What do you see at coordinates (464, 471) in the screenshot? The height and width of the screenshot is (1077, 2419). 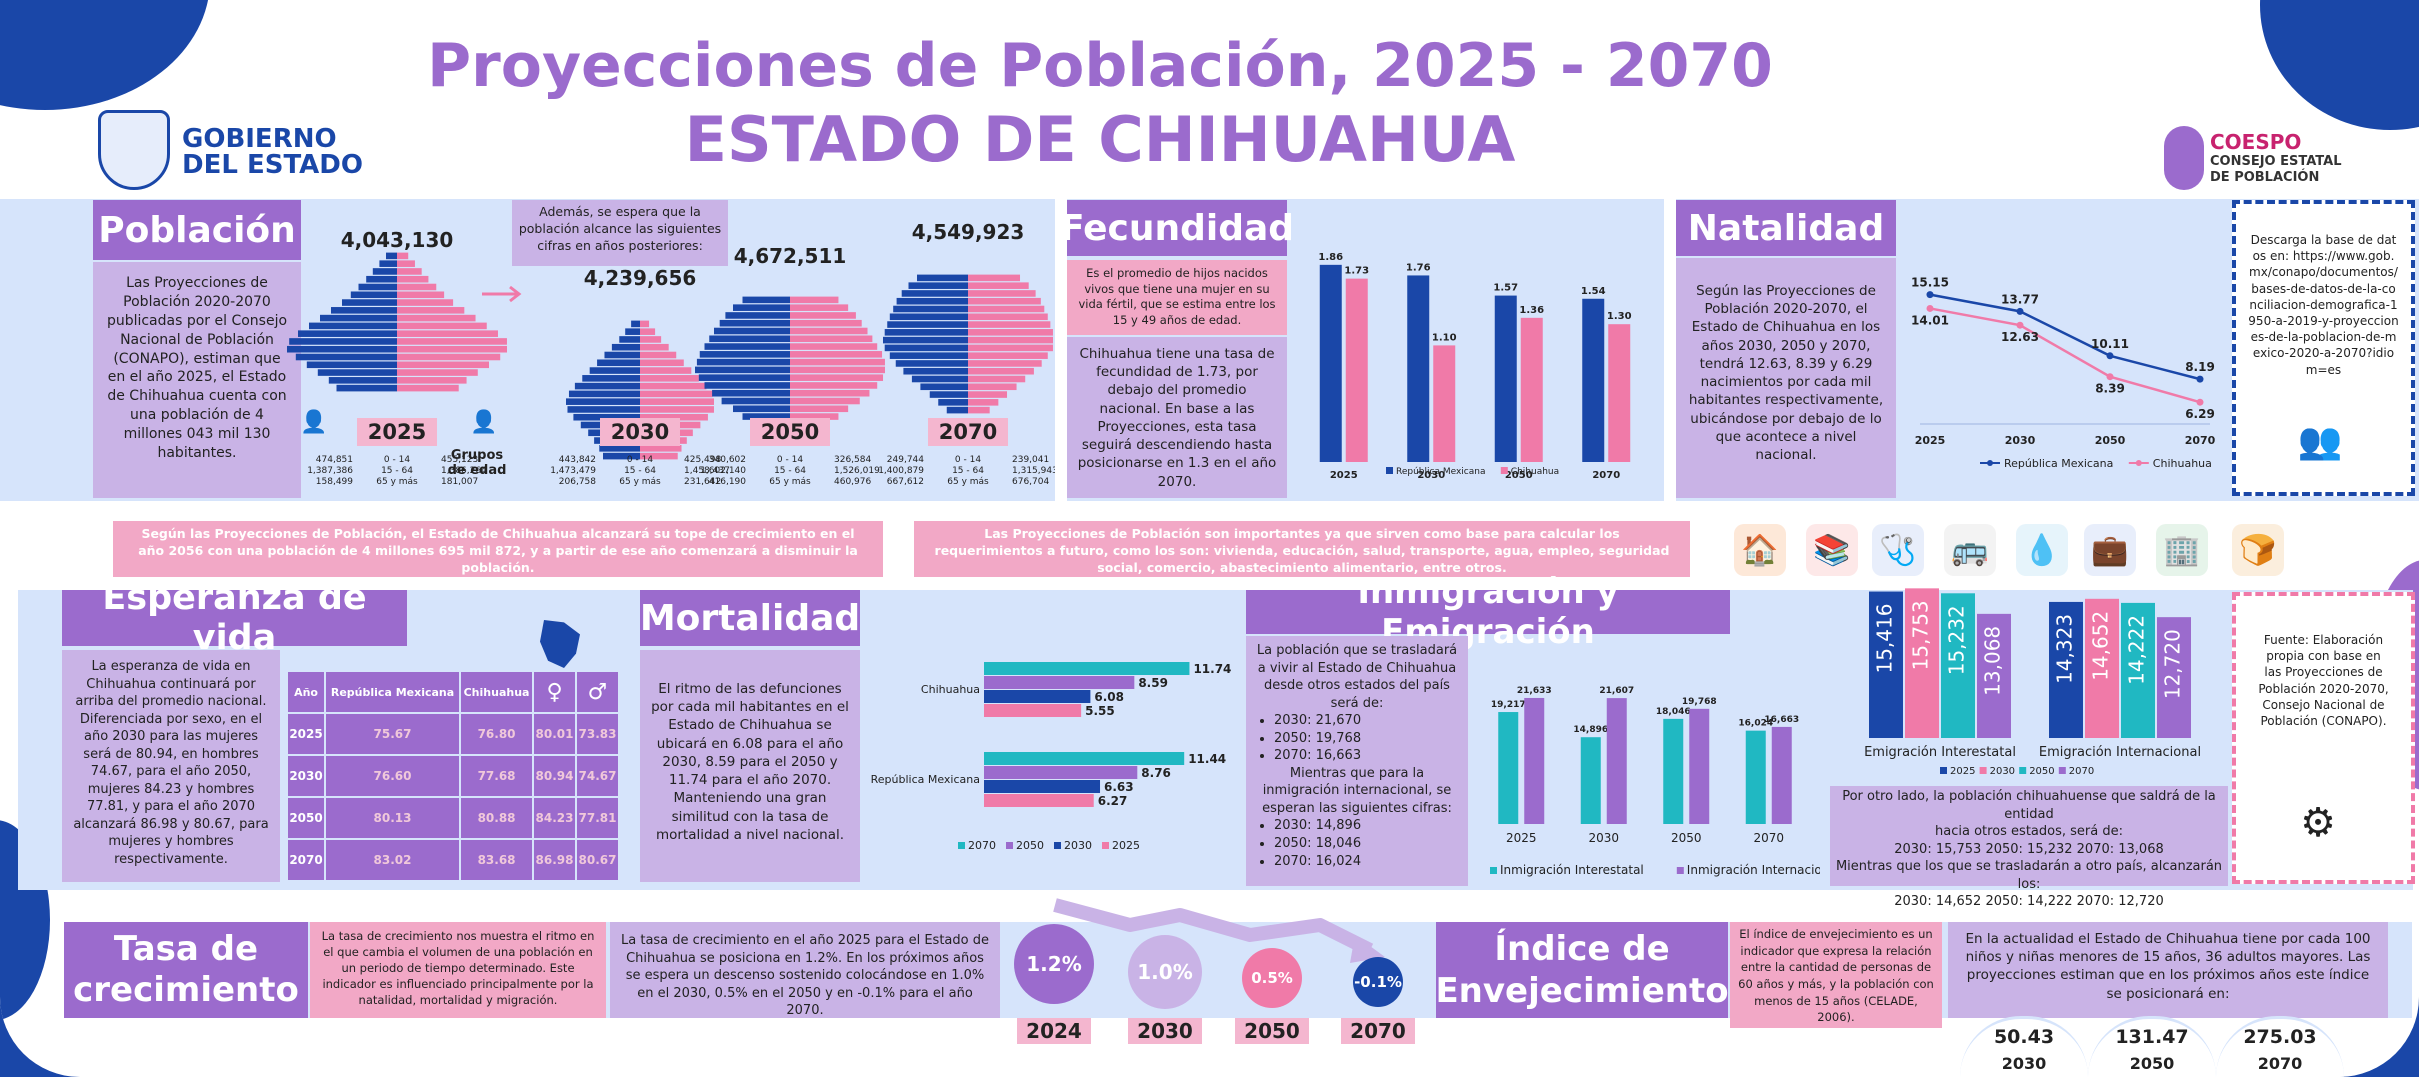 I see `pyramid-female-value: 1,386,264` at bounding box center [464, 471].